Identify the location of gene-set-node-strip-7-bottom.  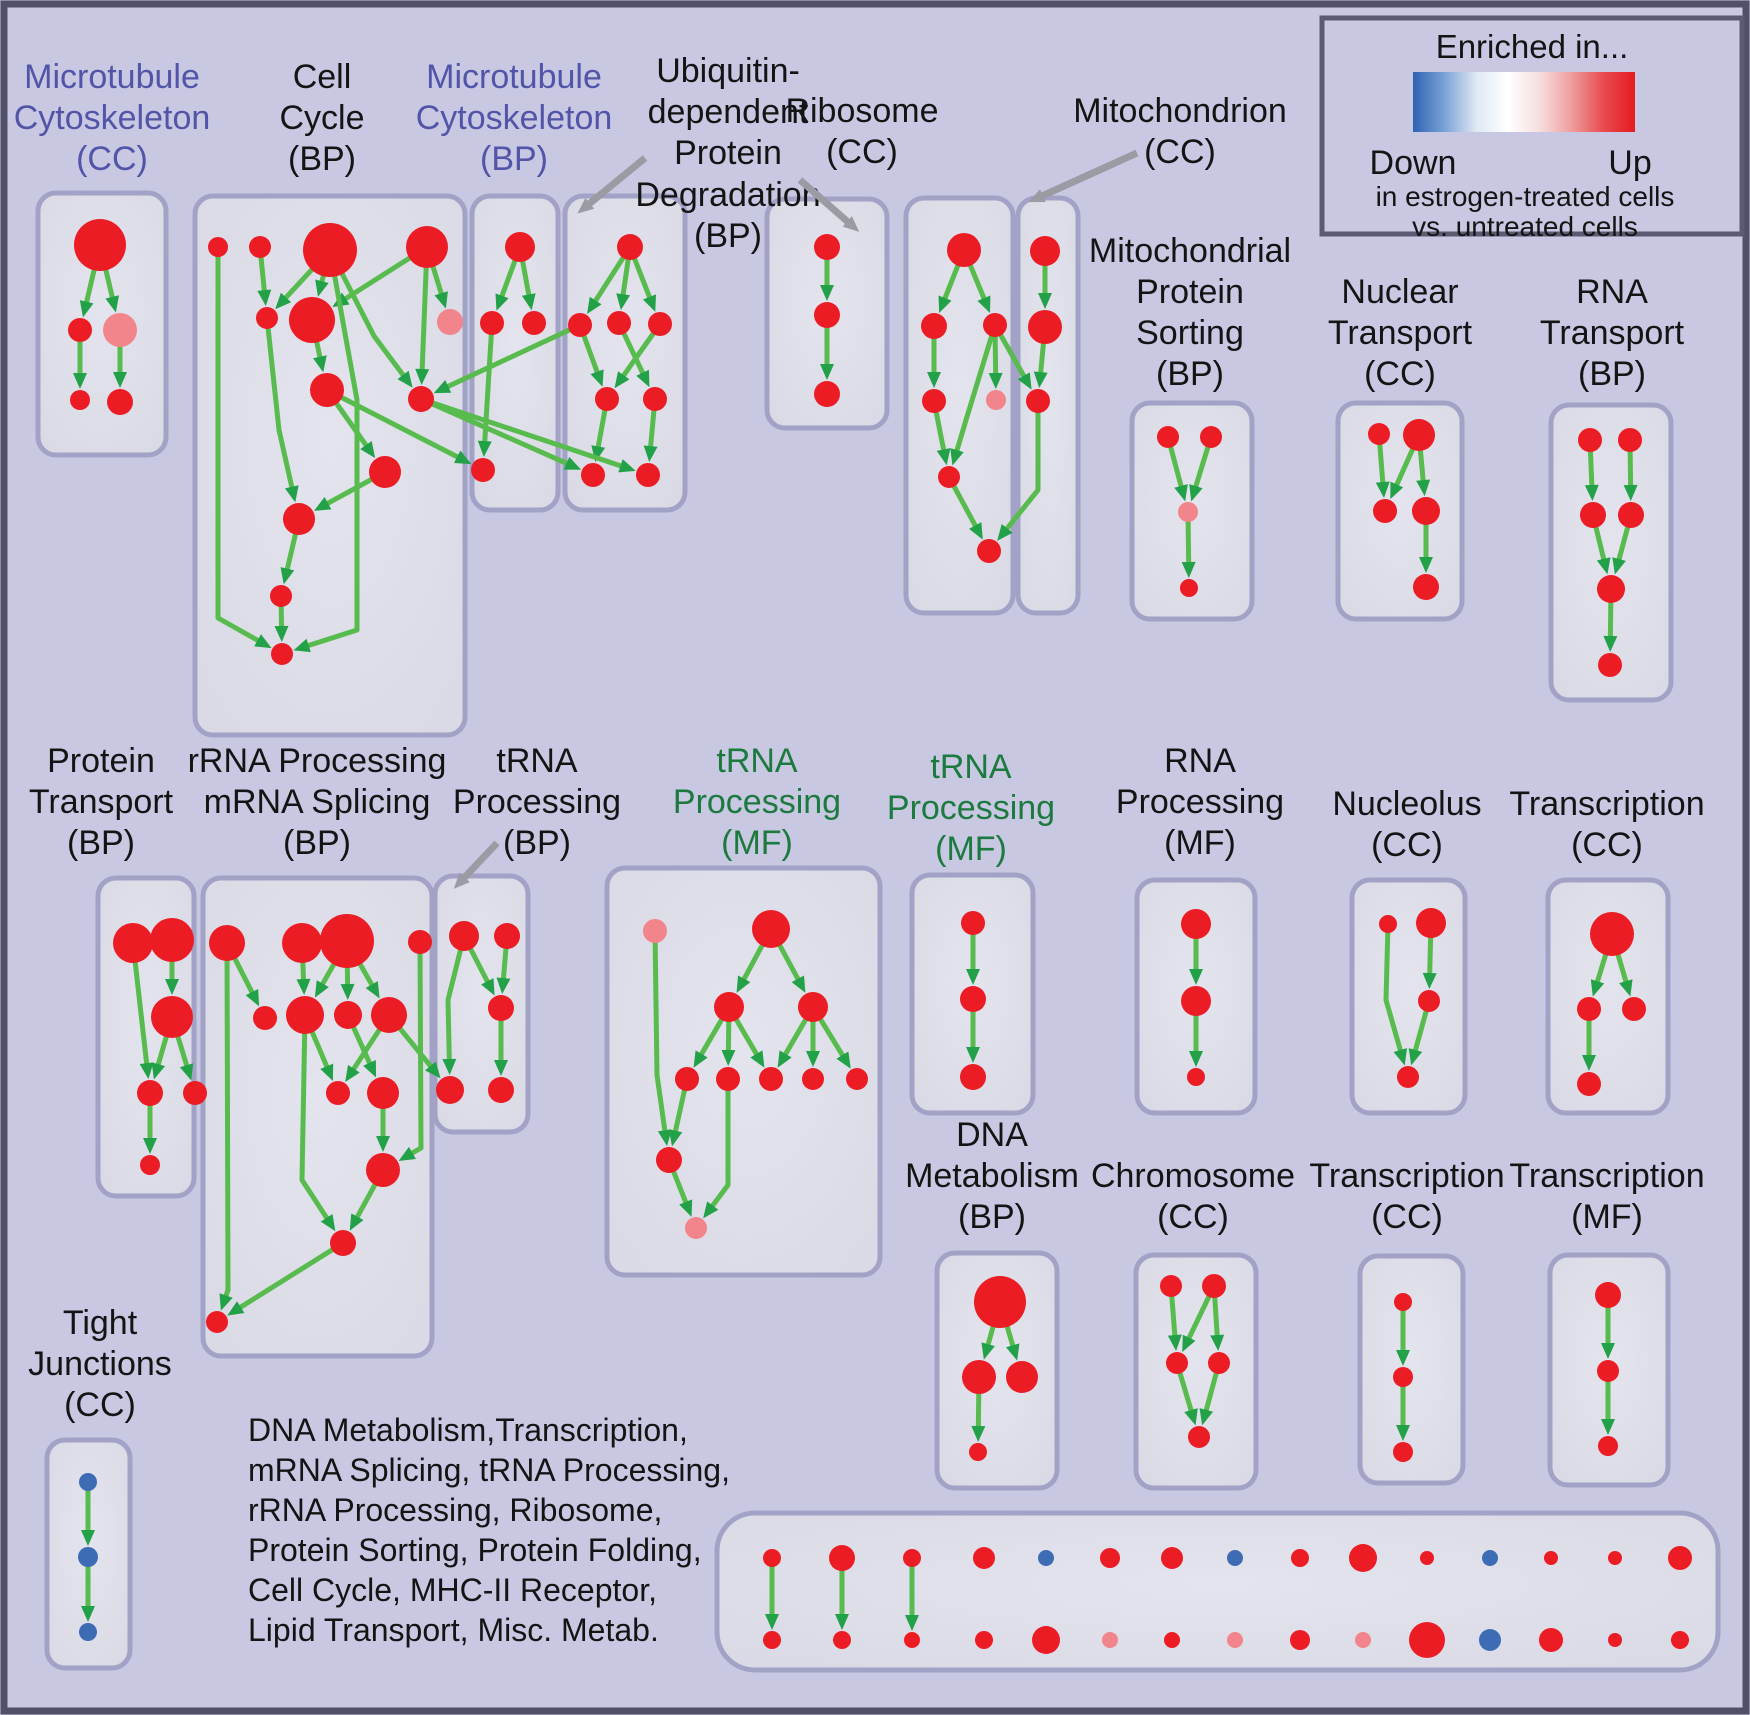
(1235, 1640).